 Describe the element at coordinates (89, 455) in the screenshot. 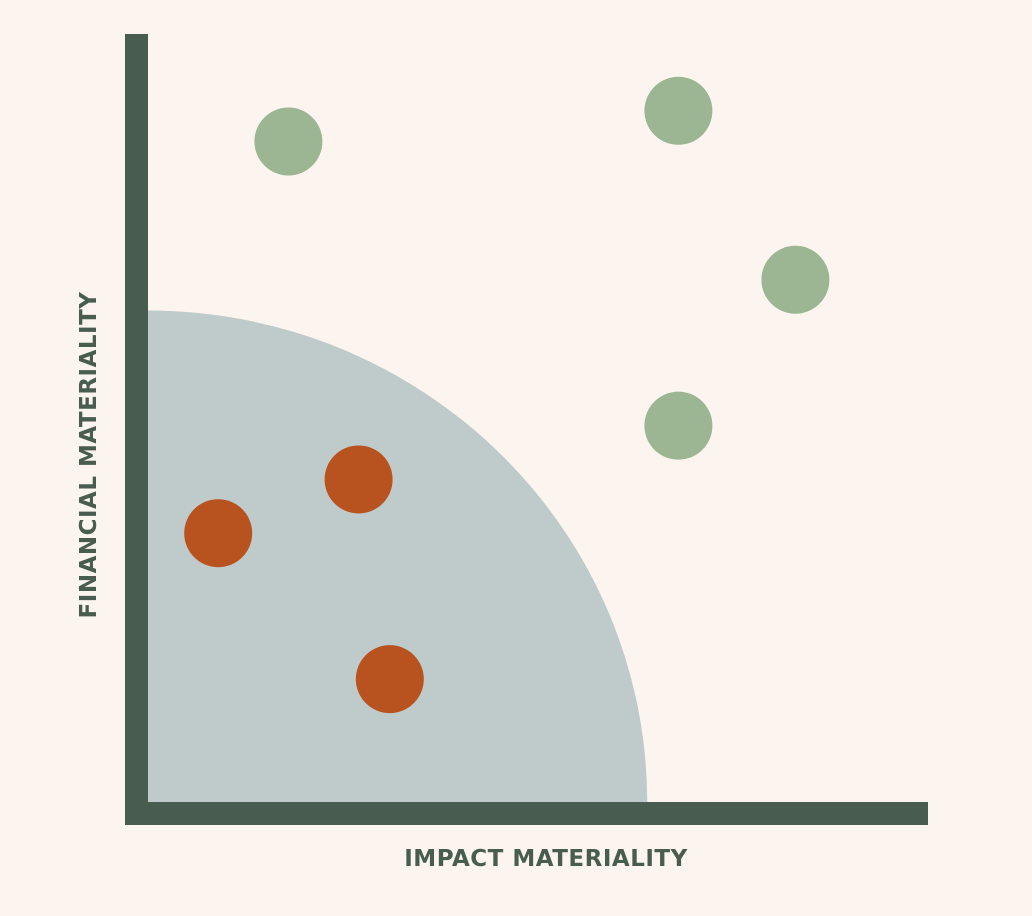

I see `y-axis-label: FINANCIAL MATERIALITY` at that location.